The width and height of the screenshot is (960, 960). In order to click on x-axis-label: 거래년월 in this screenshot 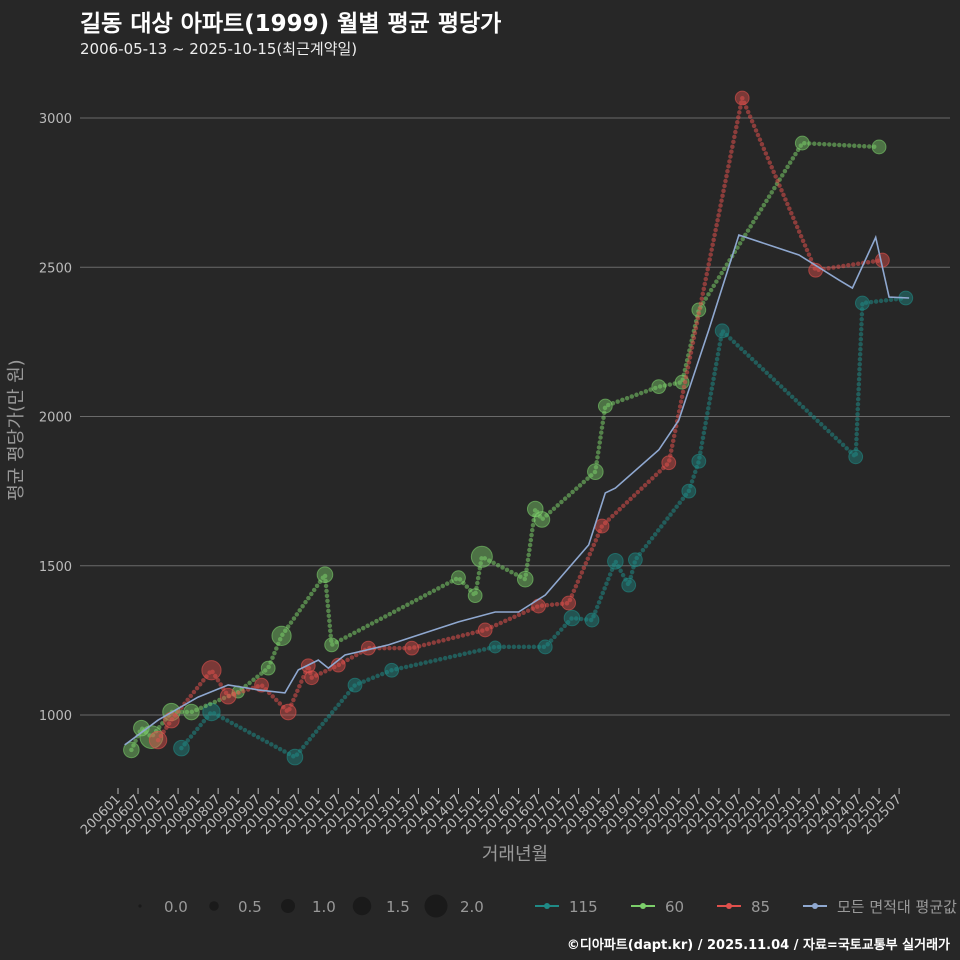, I will do `click(515, 854)`.